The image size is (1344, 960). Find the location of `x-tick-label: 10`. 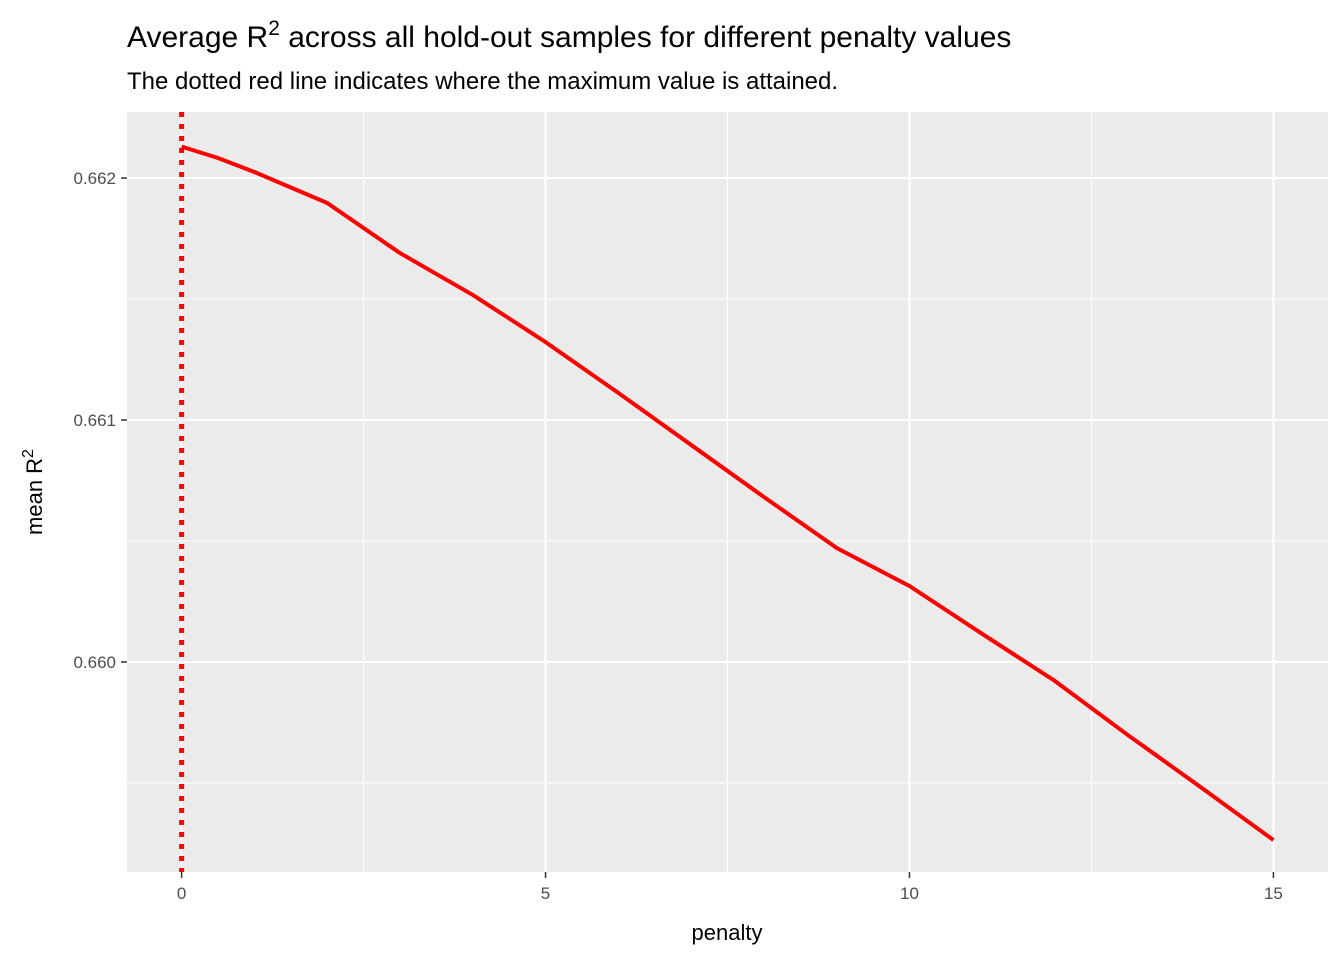

x-tick-label: 10 is located at coordinates (909, 893).